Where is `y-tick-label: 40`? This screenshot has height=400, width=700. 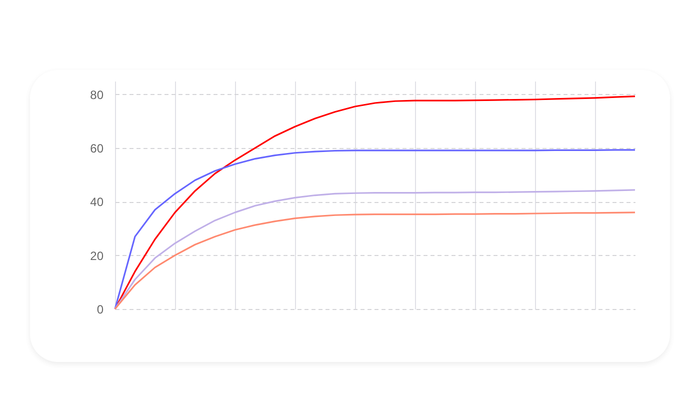
y-tick-label: 40 is located at coordinates (97, 202).